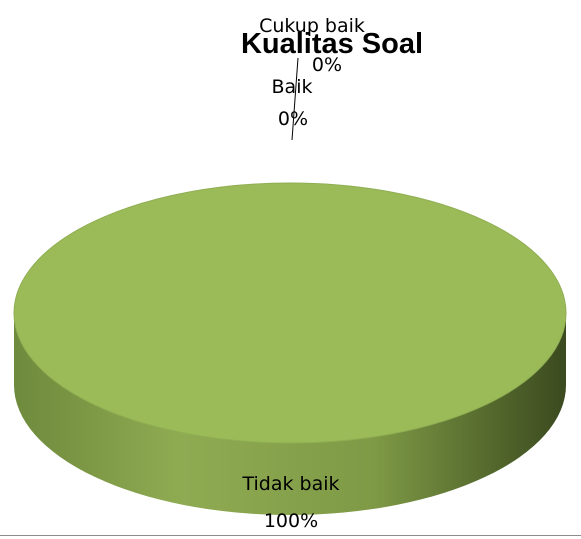 Image resolution: width=581 pixels, height=539 pixels. Describe the element at coordinates (290, 484) in the screenshot. I see `data-label-tidak-baik: Tidak baik` at that location.